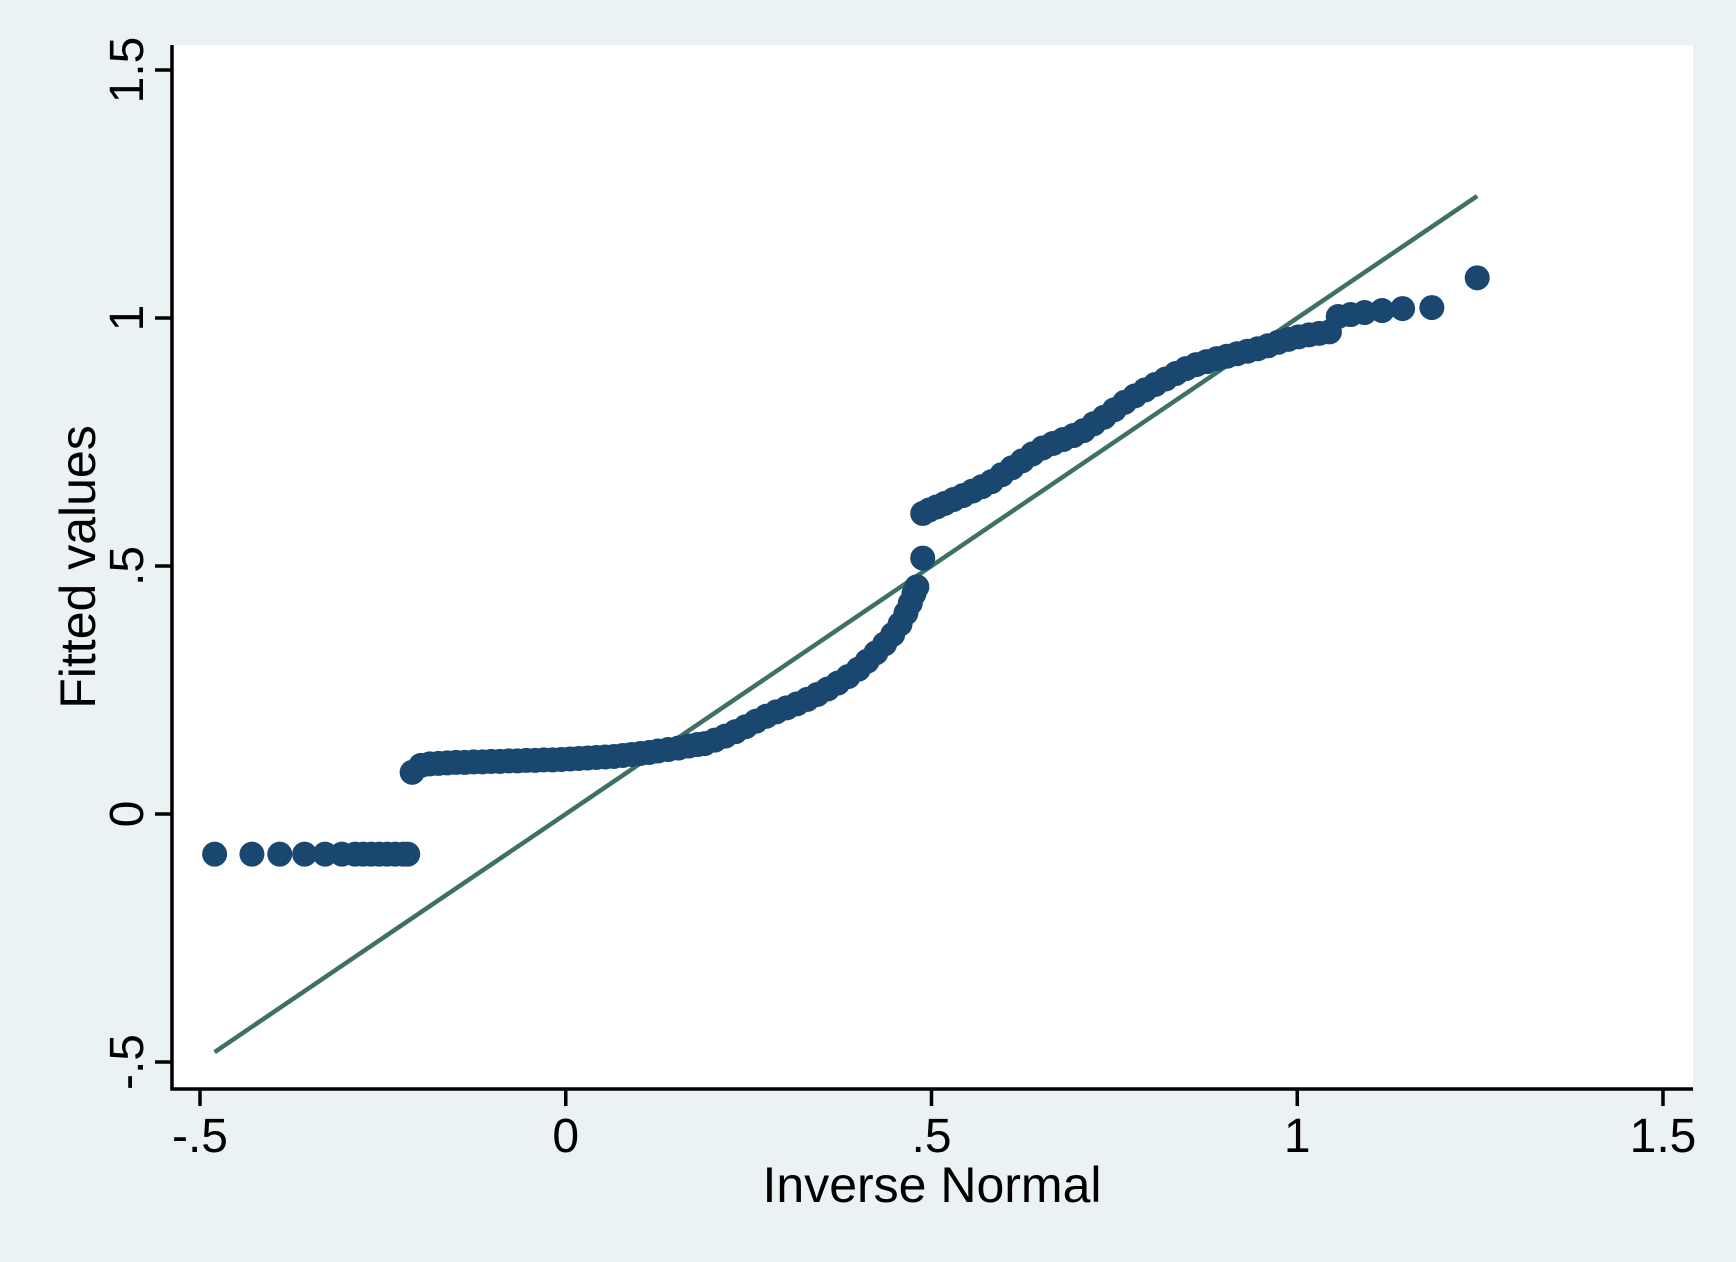 Image resolution: width=1736 pixels, height=1262 pixels. Describe the element at coordinates (1297, 1136) in the screenshot. I see `x-tick-label: 1` at that location.